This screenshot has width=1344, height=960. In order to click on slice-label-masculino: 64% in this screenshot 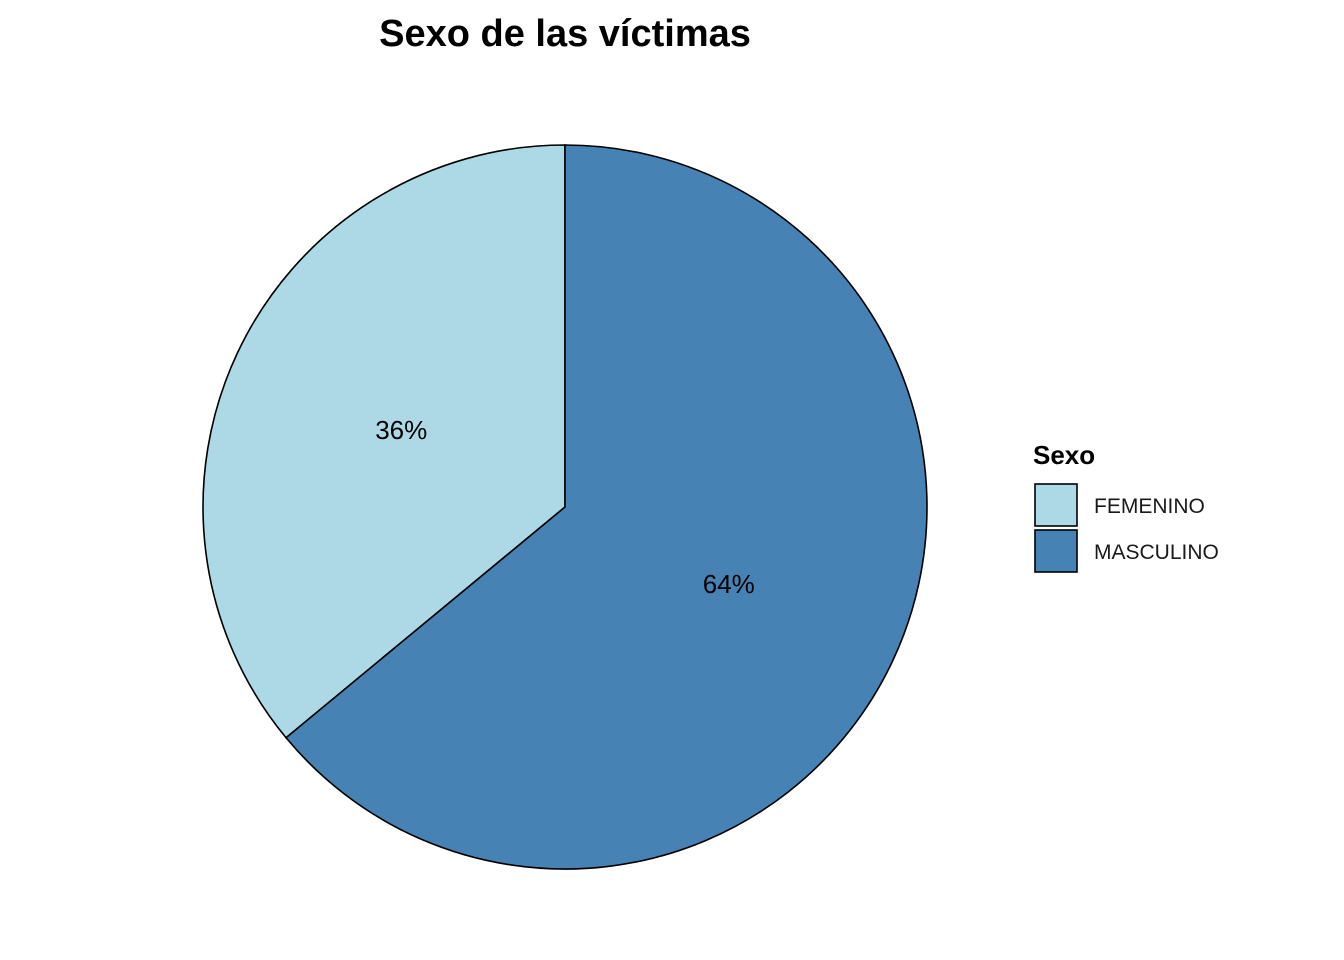, I will do `click(729, 584)`.